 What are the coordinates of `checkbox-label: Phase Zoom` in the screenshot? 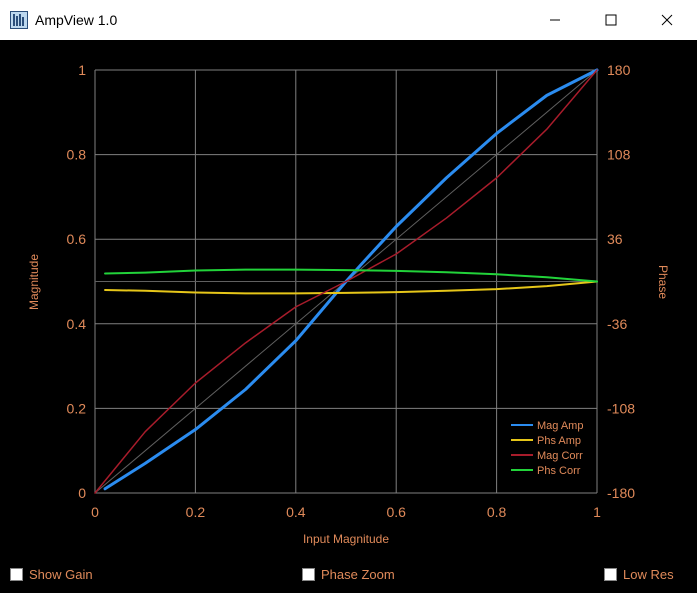 It's located at (358, 574).